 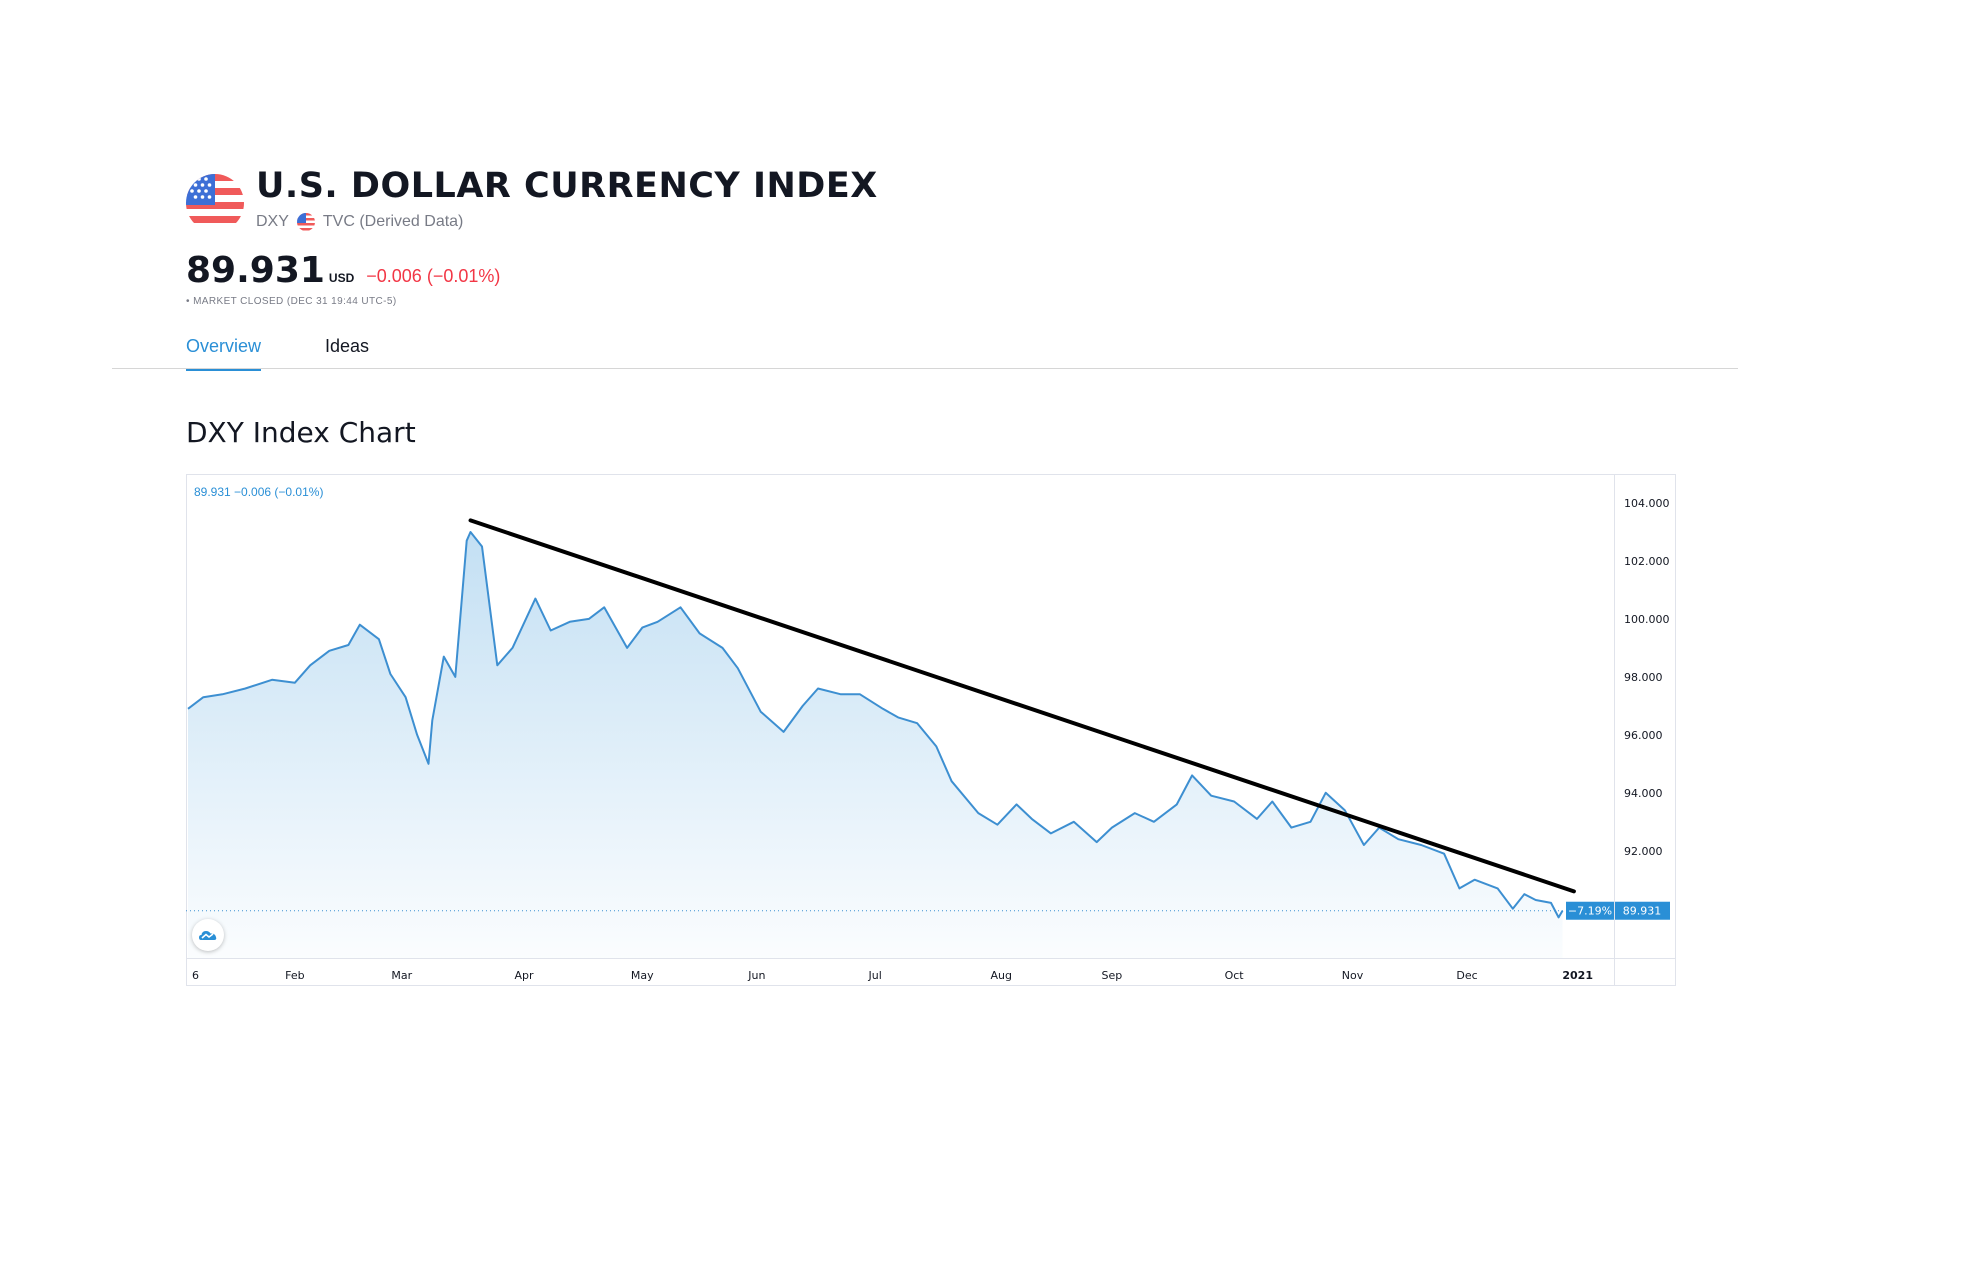 What do you see at coordinates (224, 353) in the screenshot?
I see `tab-overview: Overview` at bounding box center [224, 353].